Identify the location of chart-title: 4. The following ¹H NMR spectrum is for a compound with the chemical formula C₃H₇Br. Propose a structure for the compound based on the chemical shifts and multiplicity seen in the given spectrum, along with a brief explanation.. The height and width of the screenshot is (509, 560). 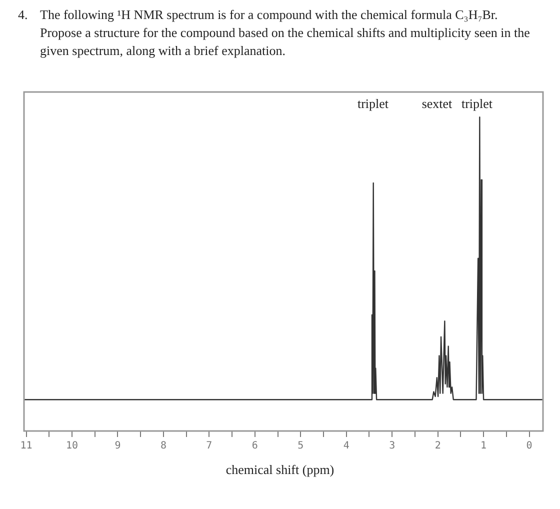
(274, 33).